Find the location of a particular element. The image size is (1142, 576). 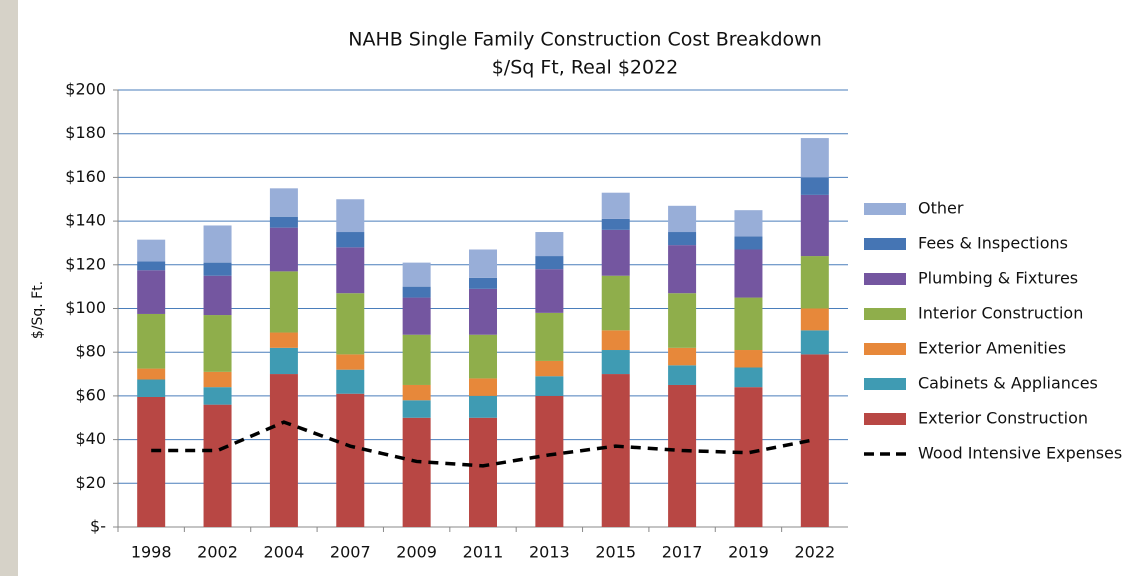

legend-label: Exterior Amenities is located at coordinates (992, 348).